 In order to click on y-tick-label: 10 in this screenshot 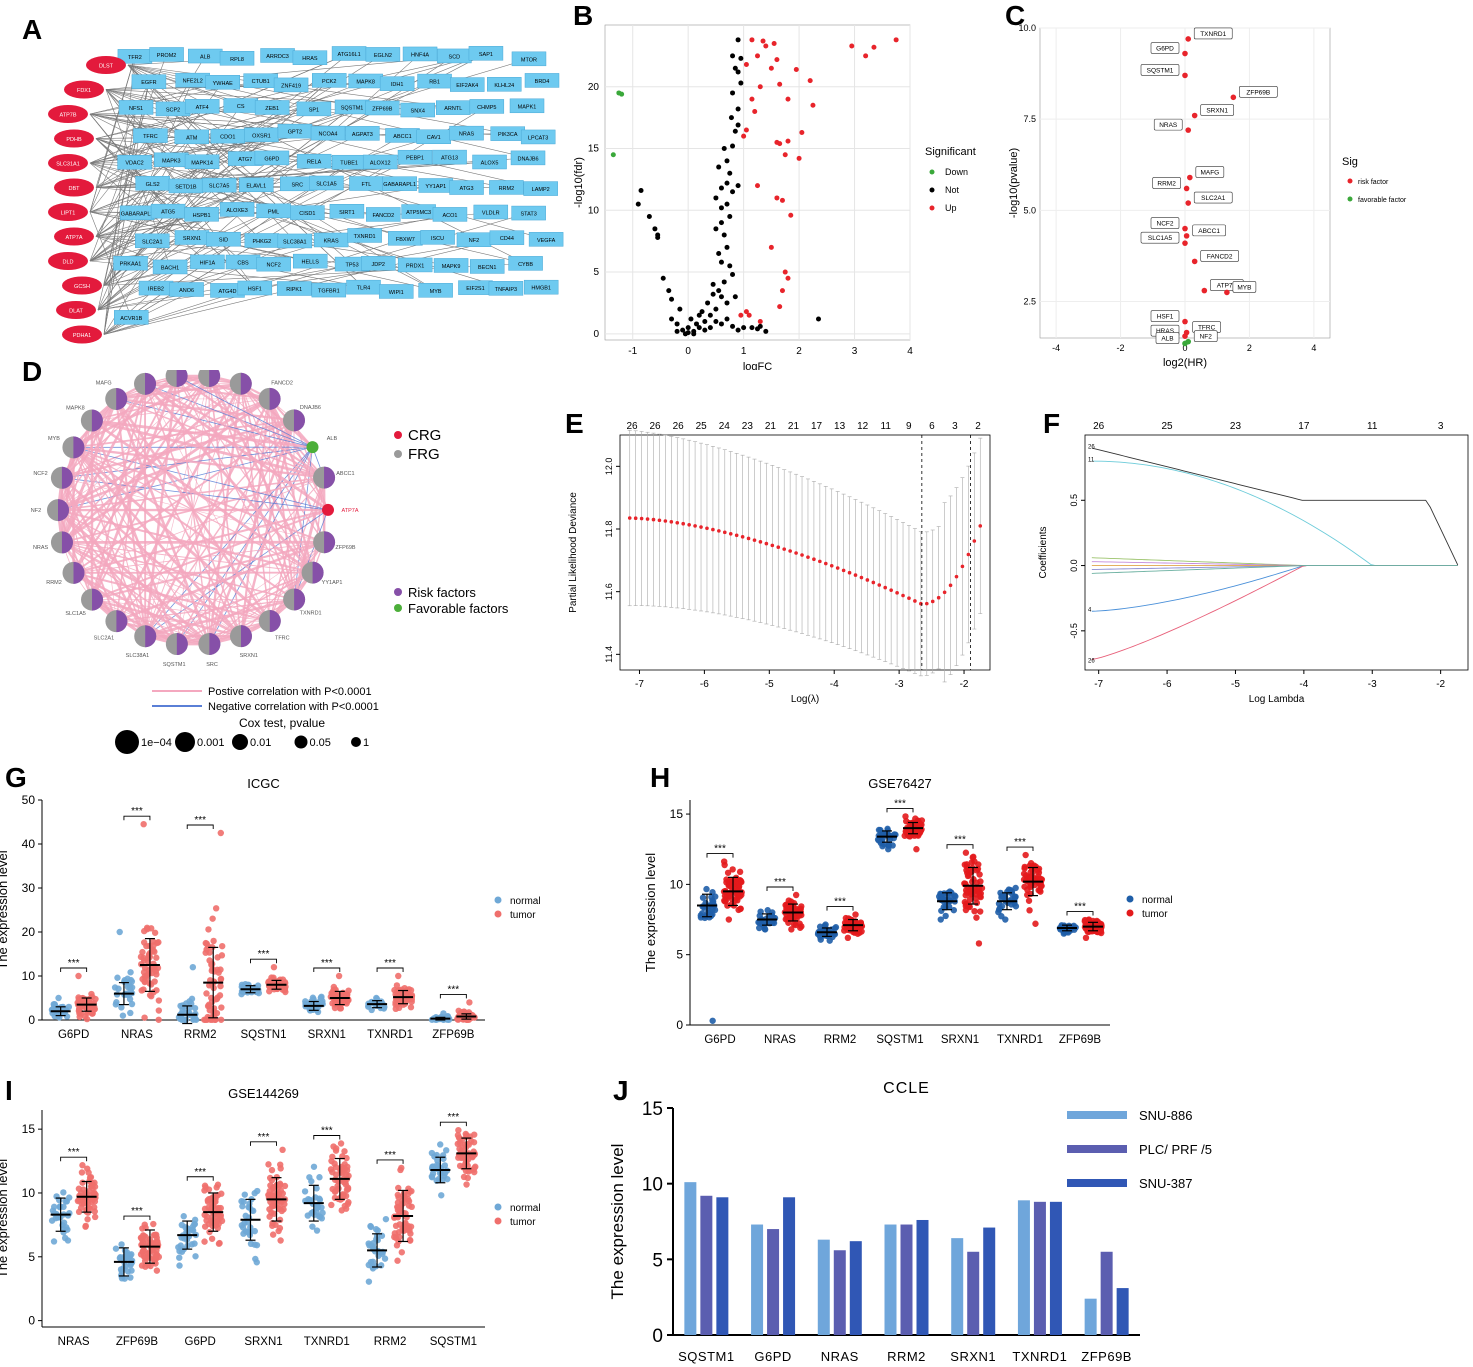, I will do `click(29, 976)`.